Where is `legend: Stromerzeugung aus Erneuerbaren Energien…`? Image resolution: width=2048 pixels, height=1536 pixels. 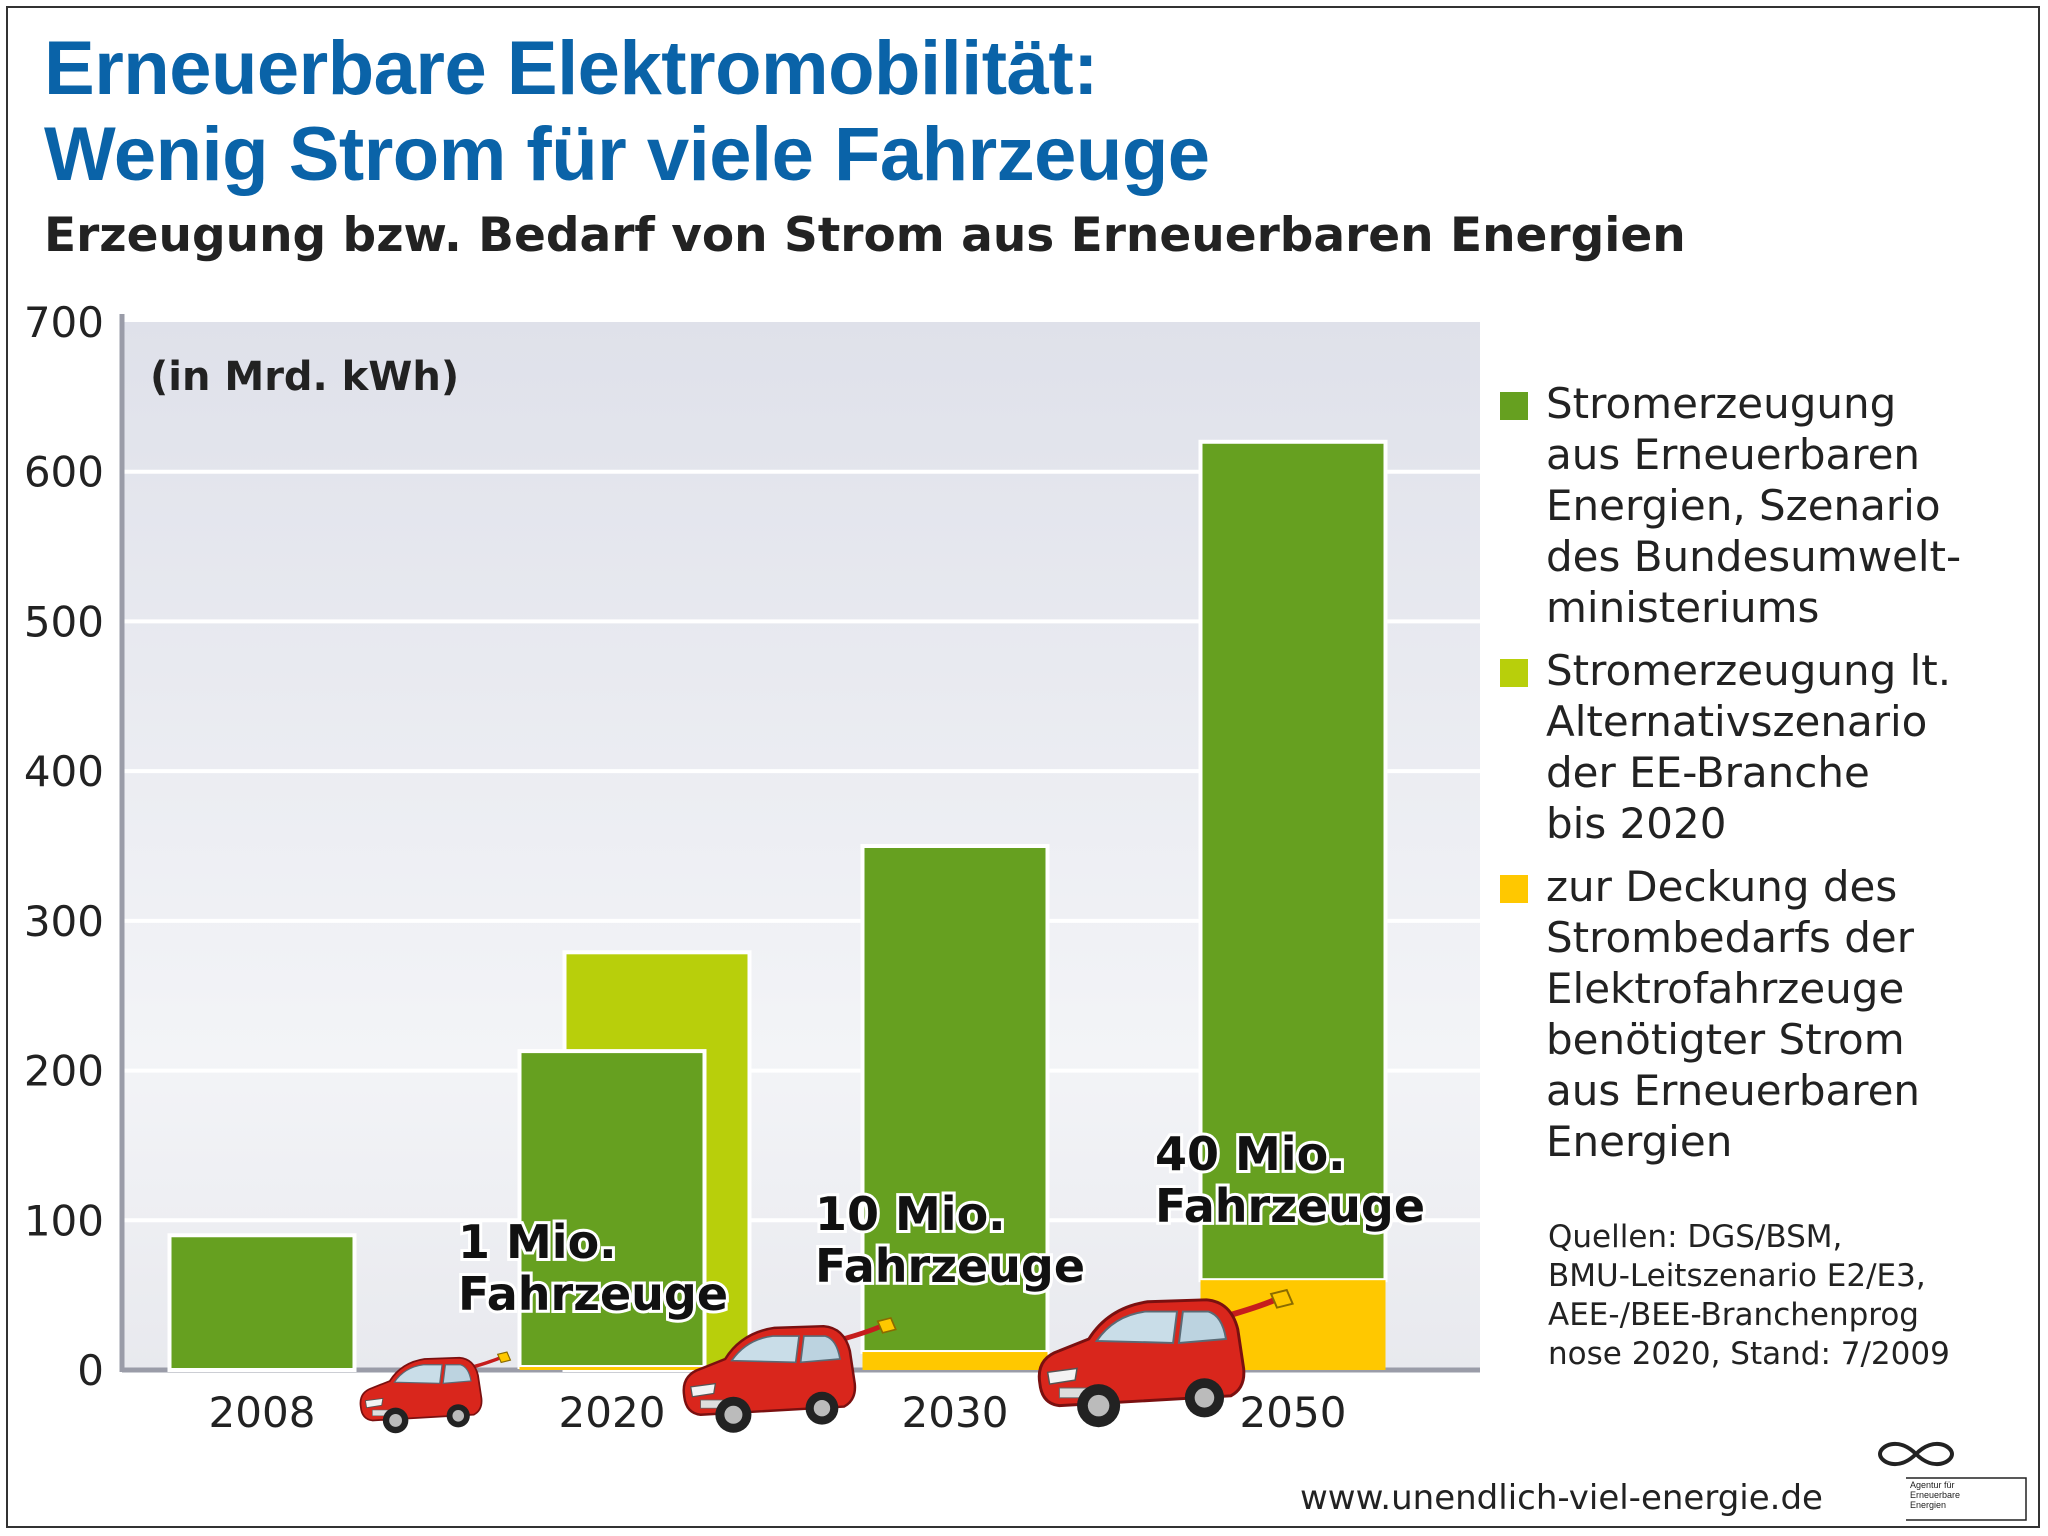 legend: Stromerzeugung aus Erneuerbaren Energien… is located at coordinates (1770, 778).